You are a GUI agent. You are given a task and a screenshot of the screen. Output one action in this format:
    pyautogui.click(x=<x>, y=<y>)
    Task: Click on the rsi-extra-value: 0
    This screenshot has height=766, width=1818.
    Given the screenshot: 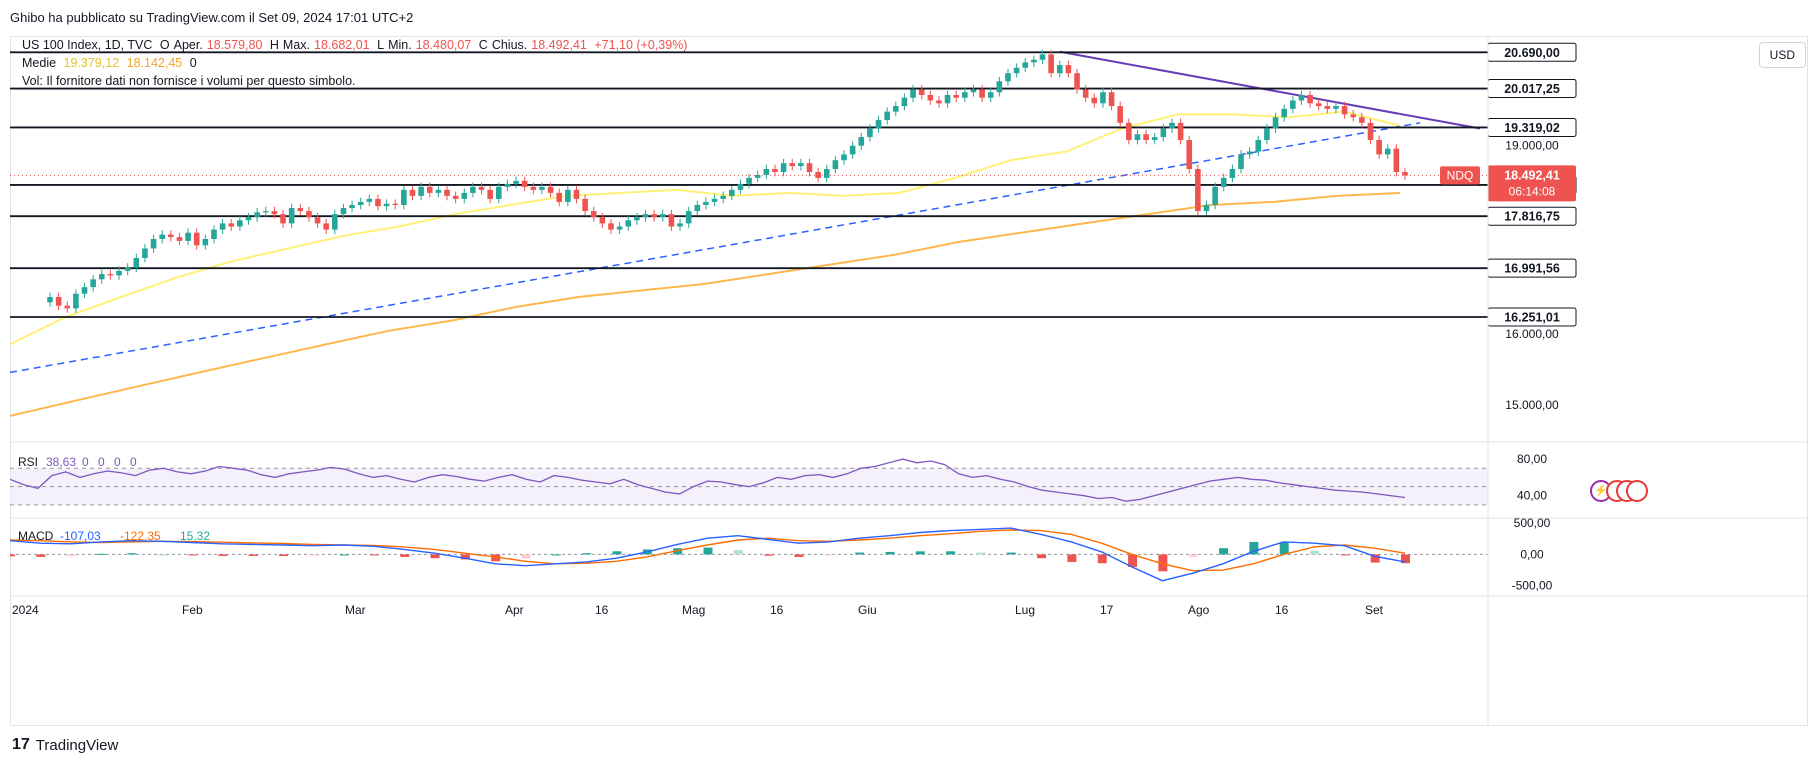 What is the action you would take?
    pyautogui.click(x=133, y=462)
    